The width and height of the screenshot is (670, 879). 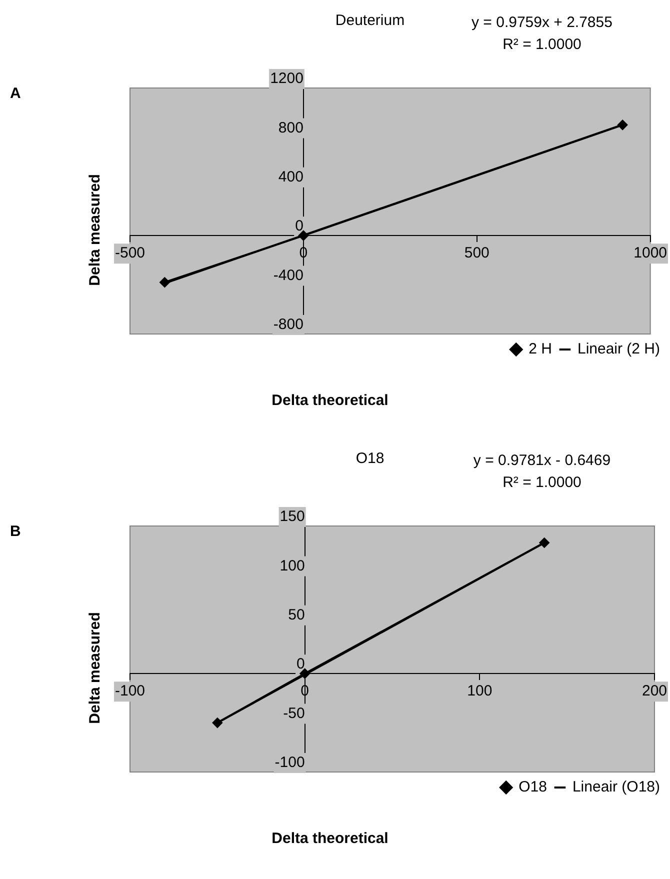 I want to click on y-tick-label: -800, so click(x=288, y=325).